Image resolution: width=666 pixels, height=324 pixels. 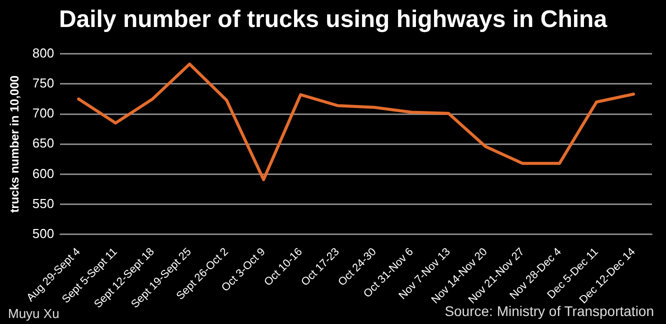 I want to click on y-tick-label: 750, so click(x=43, y=82).